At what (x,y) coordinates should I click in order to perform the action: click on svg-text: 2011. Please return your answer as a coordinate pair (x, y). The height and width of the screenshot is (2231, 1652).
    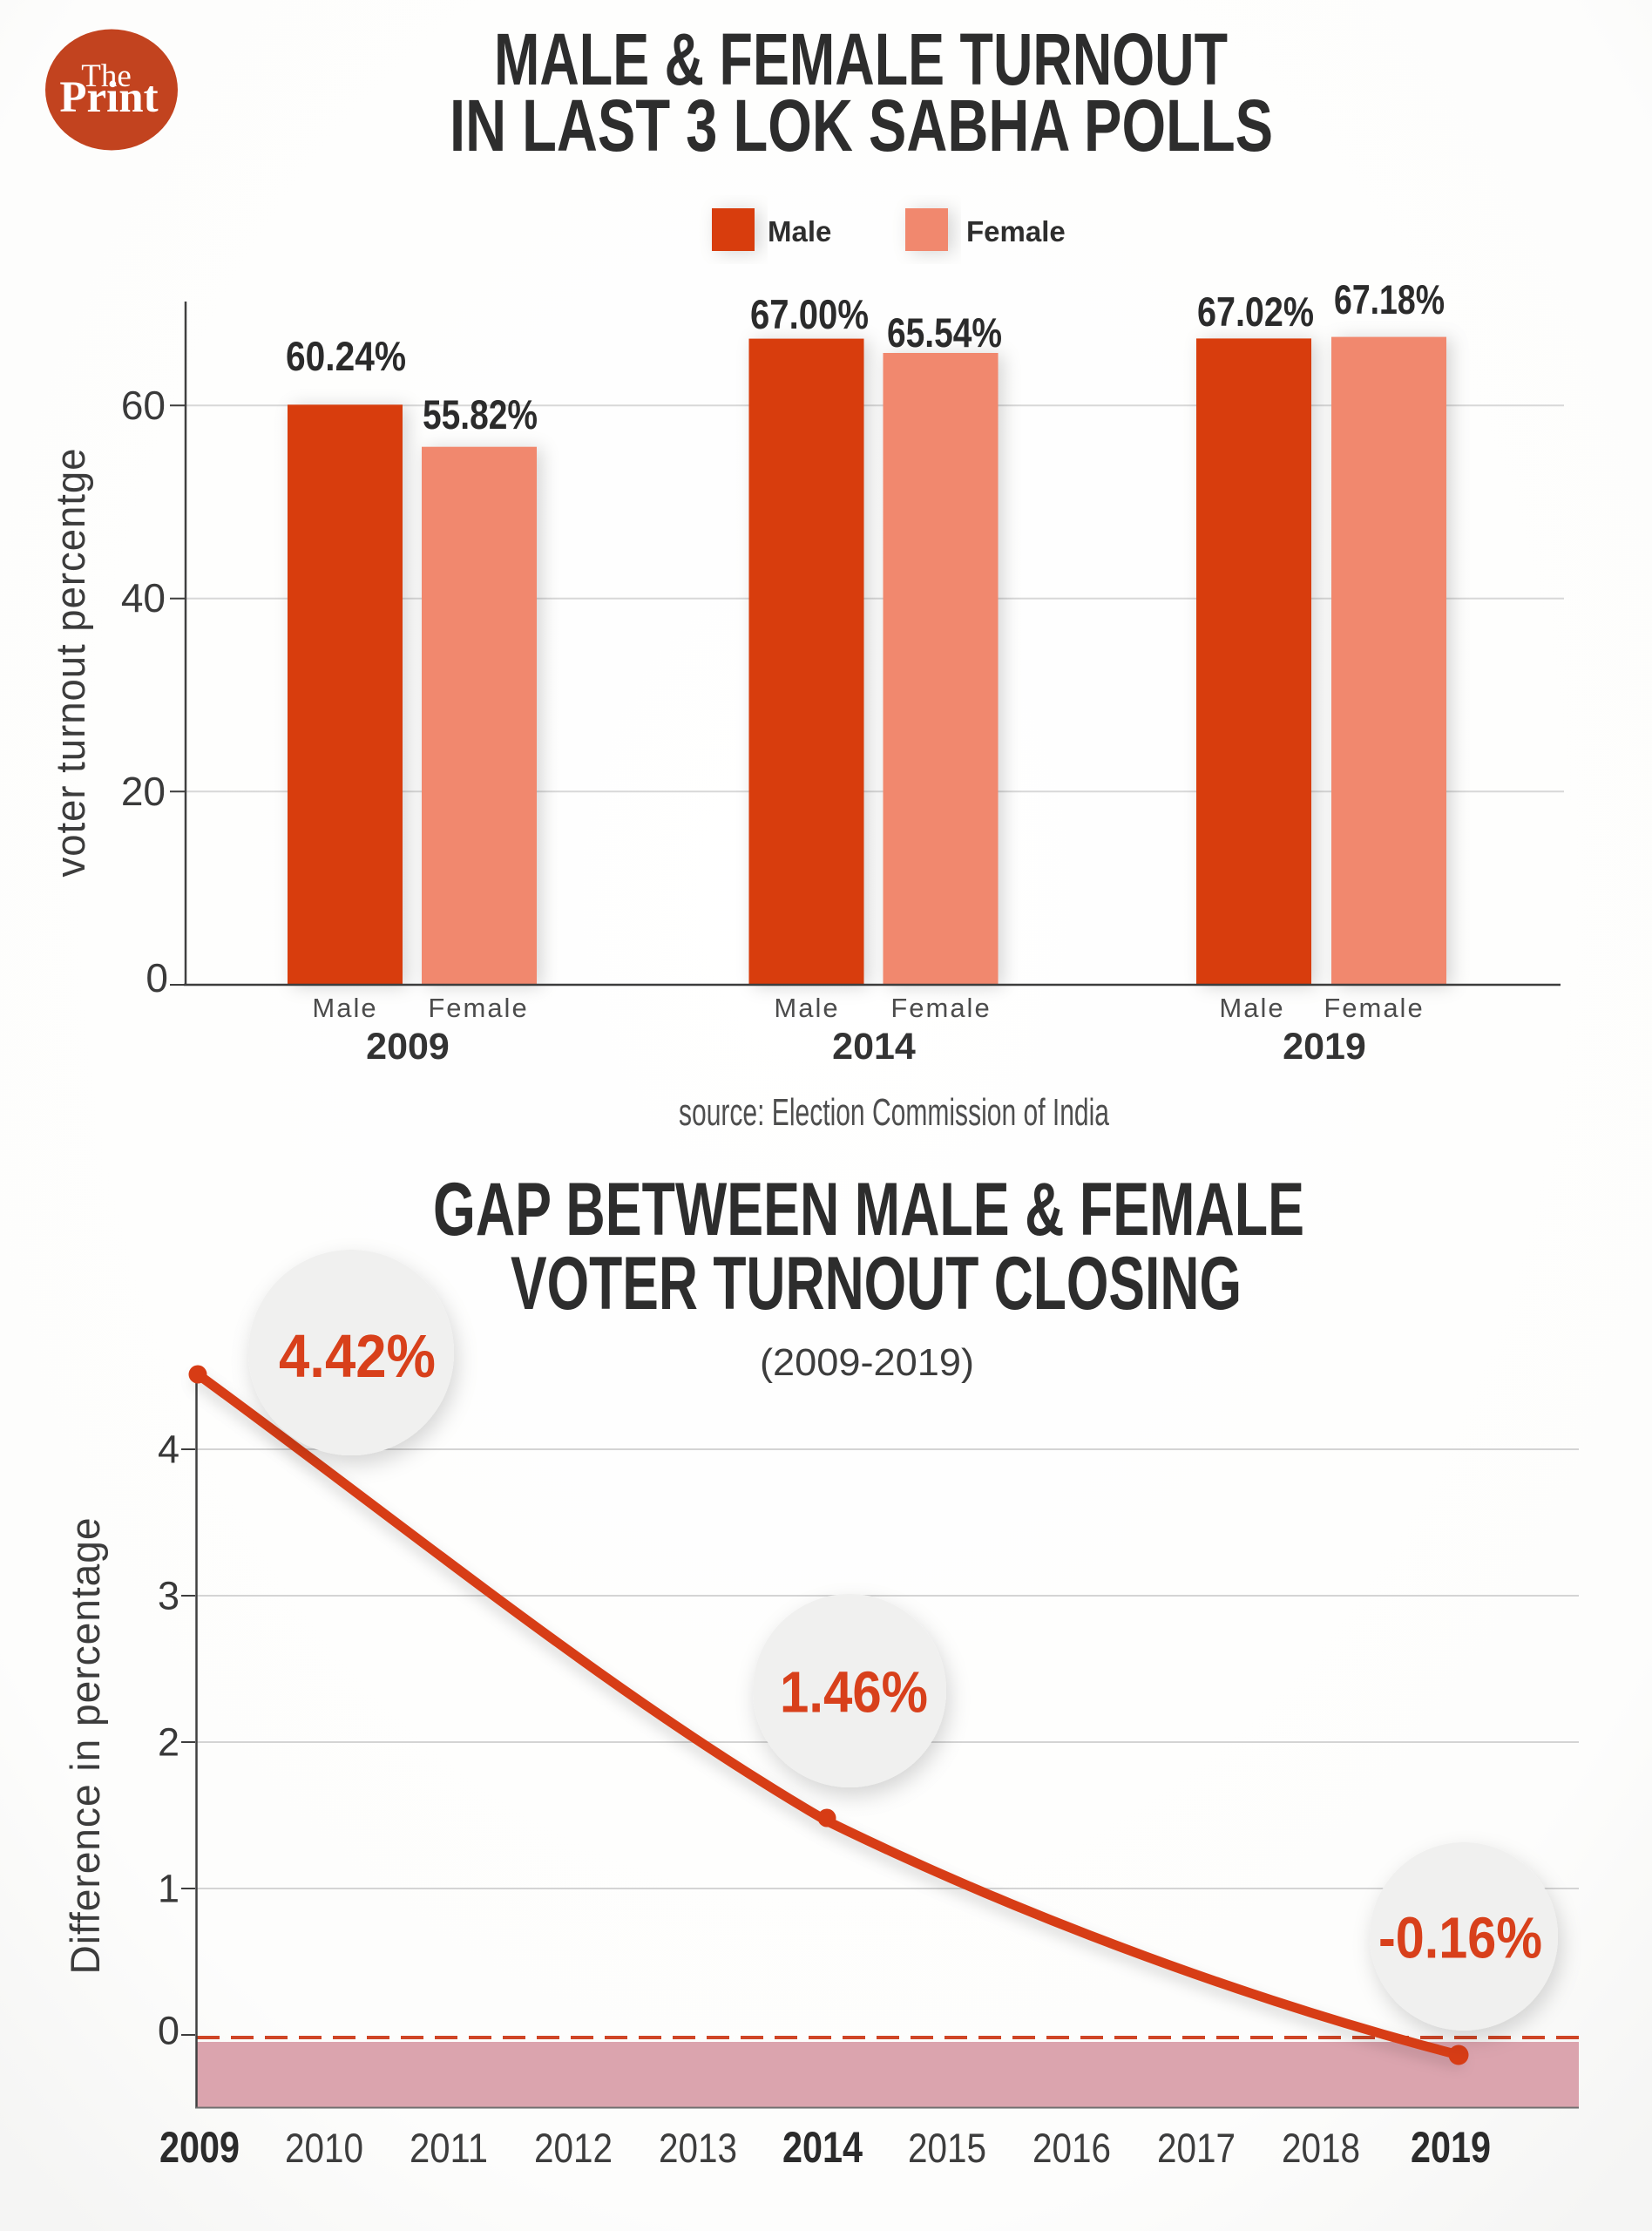
    Looking at the image, I should click on (449, 2148).